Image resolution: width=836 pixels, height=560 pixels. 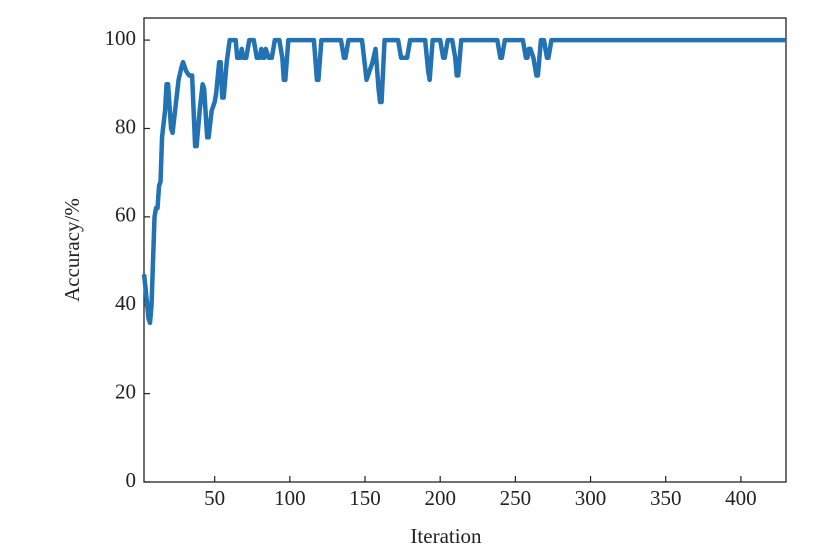 What do you see at coordinates (741, 498) in the screenshot?
I see `x-tick-label: 400` at bounding box center [741, 498].